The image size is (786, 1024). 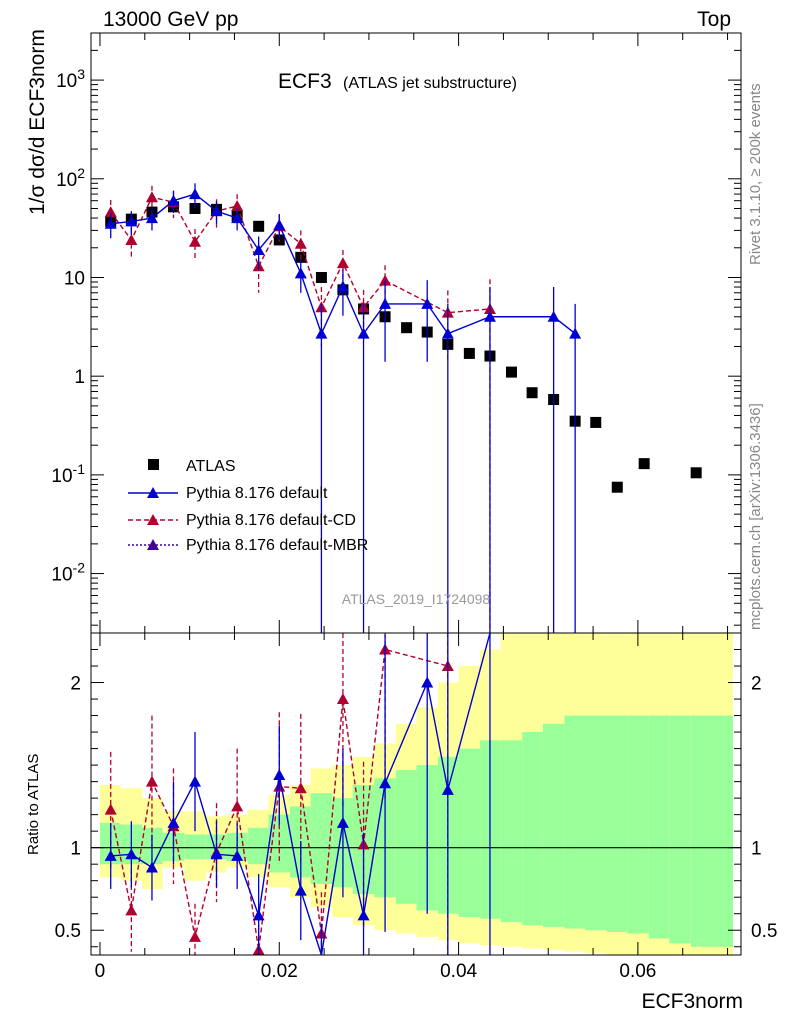 What do you see at coordinates (153, 519) in the screenshot?
I see `legend-marker-cd` at bounding box center [153, 519].